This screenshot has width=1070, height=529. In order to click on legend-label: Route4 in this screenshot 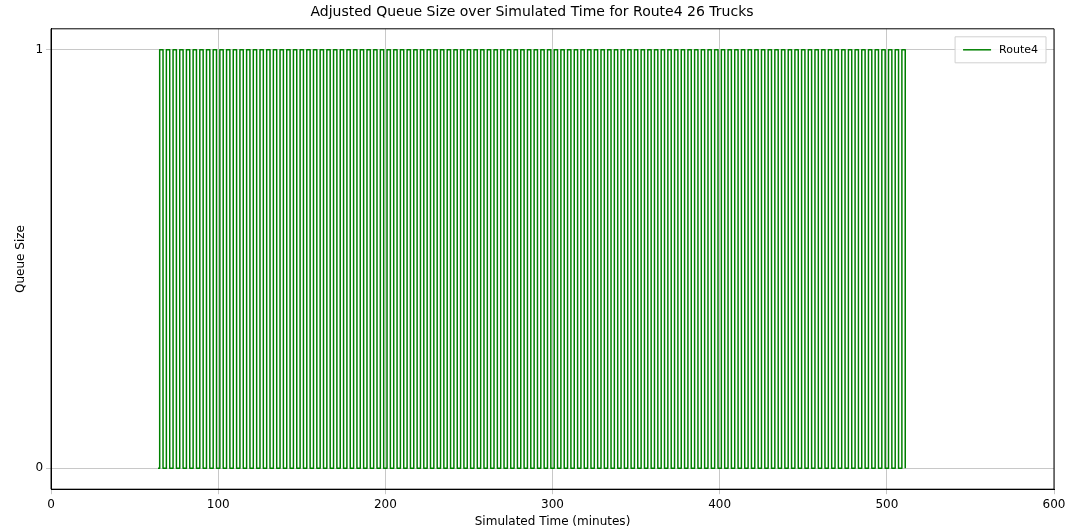, I will do `click(1019, 49)`.